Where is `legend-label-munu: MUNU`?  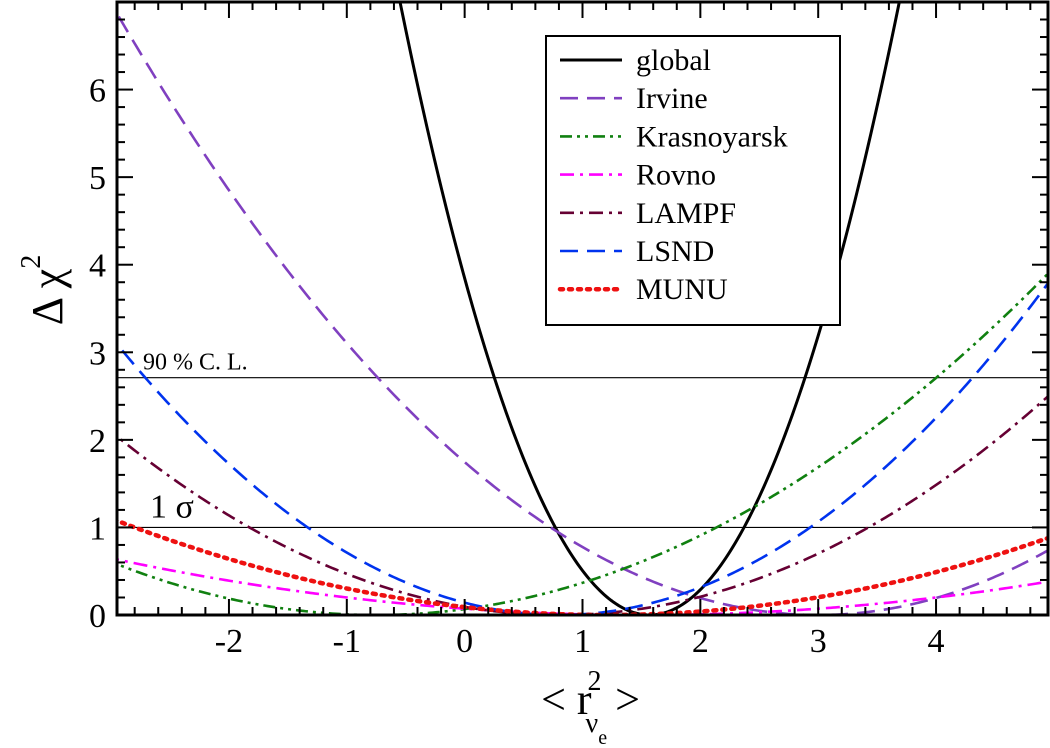 legend-label-munu: MUNU is located at coordinates (682, 289).